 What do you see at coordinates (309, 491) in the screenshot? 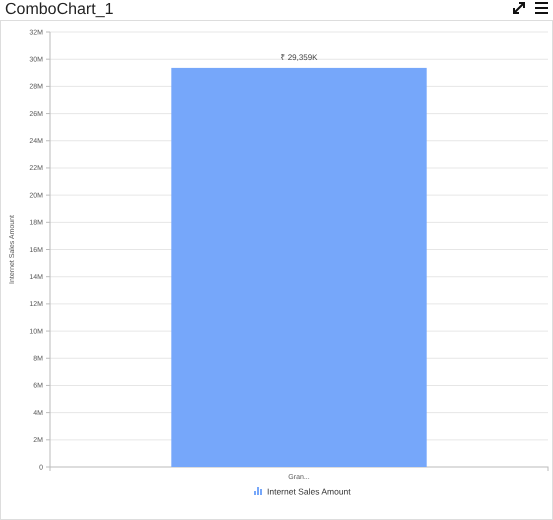
I see `legend-label: Internet Sales Amount` at bounding box center [309, 491].